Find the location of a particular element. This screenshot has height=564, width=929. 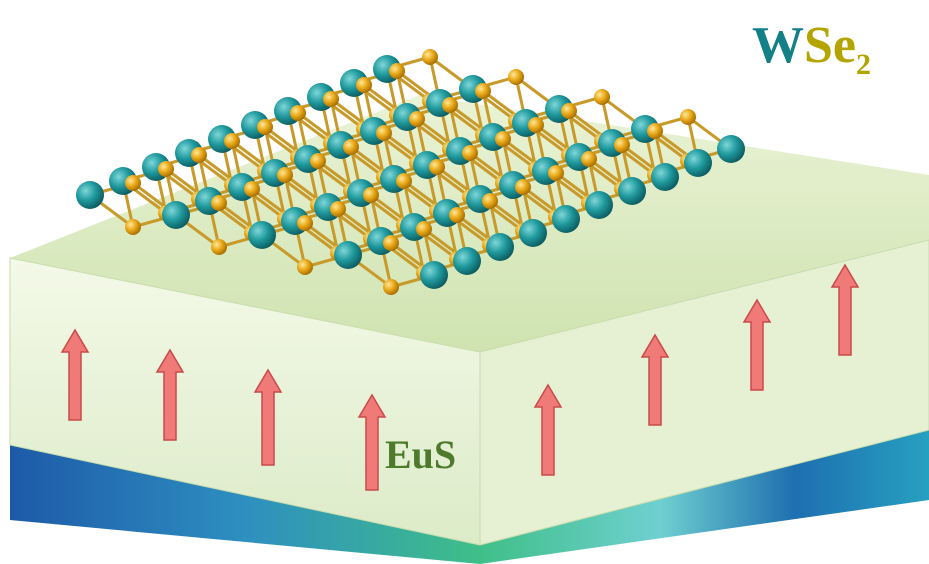

wse2-label: WSe2 is located at coordinates (811, 49).